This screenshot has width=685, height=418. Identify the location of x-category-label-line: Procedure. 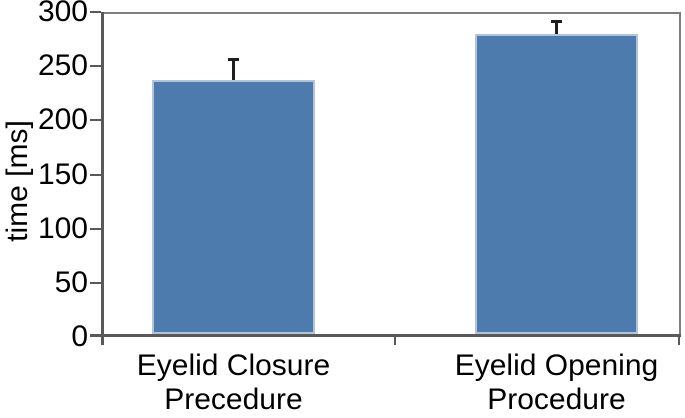
(556, 399).